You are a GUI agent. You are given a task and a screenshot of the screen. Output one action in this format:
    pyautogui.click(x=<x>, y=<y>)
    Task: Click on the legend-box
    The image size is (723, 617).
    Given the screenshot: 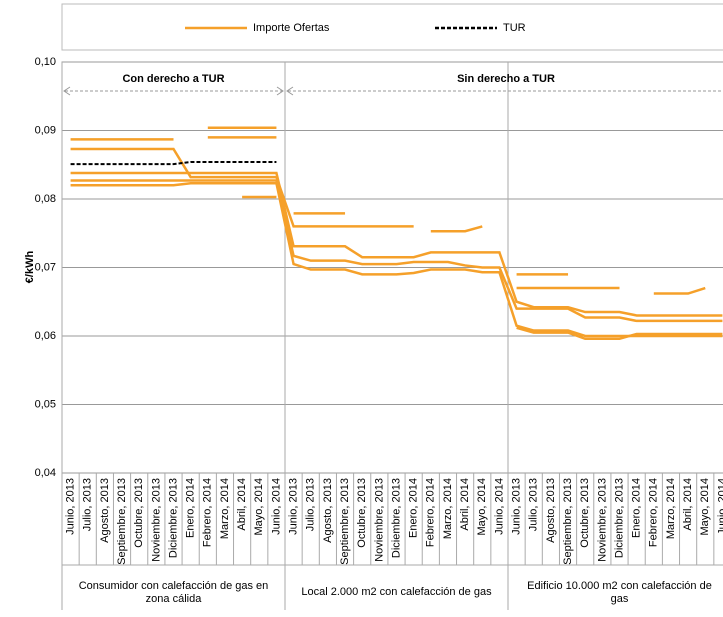 What is the action you would take?
    pyautogui.click(x=392, y=27)
    